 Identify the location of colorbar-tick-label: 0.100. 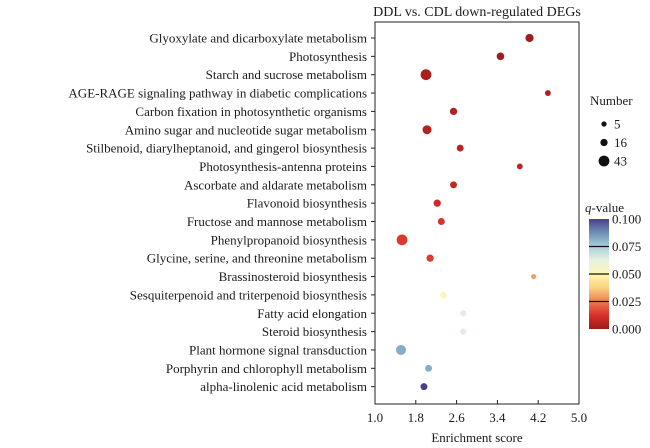
(626, 219).